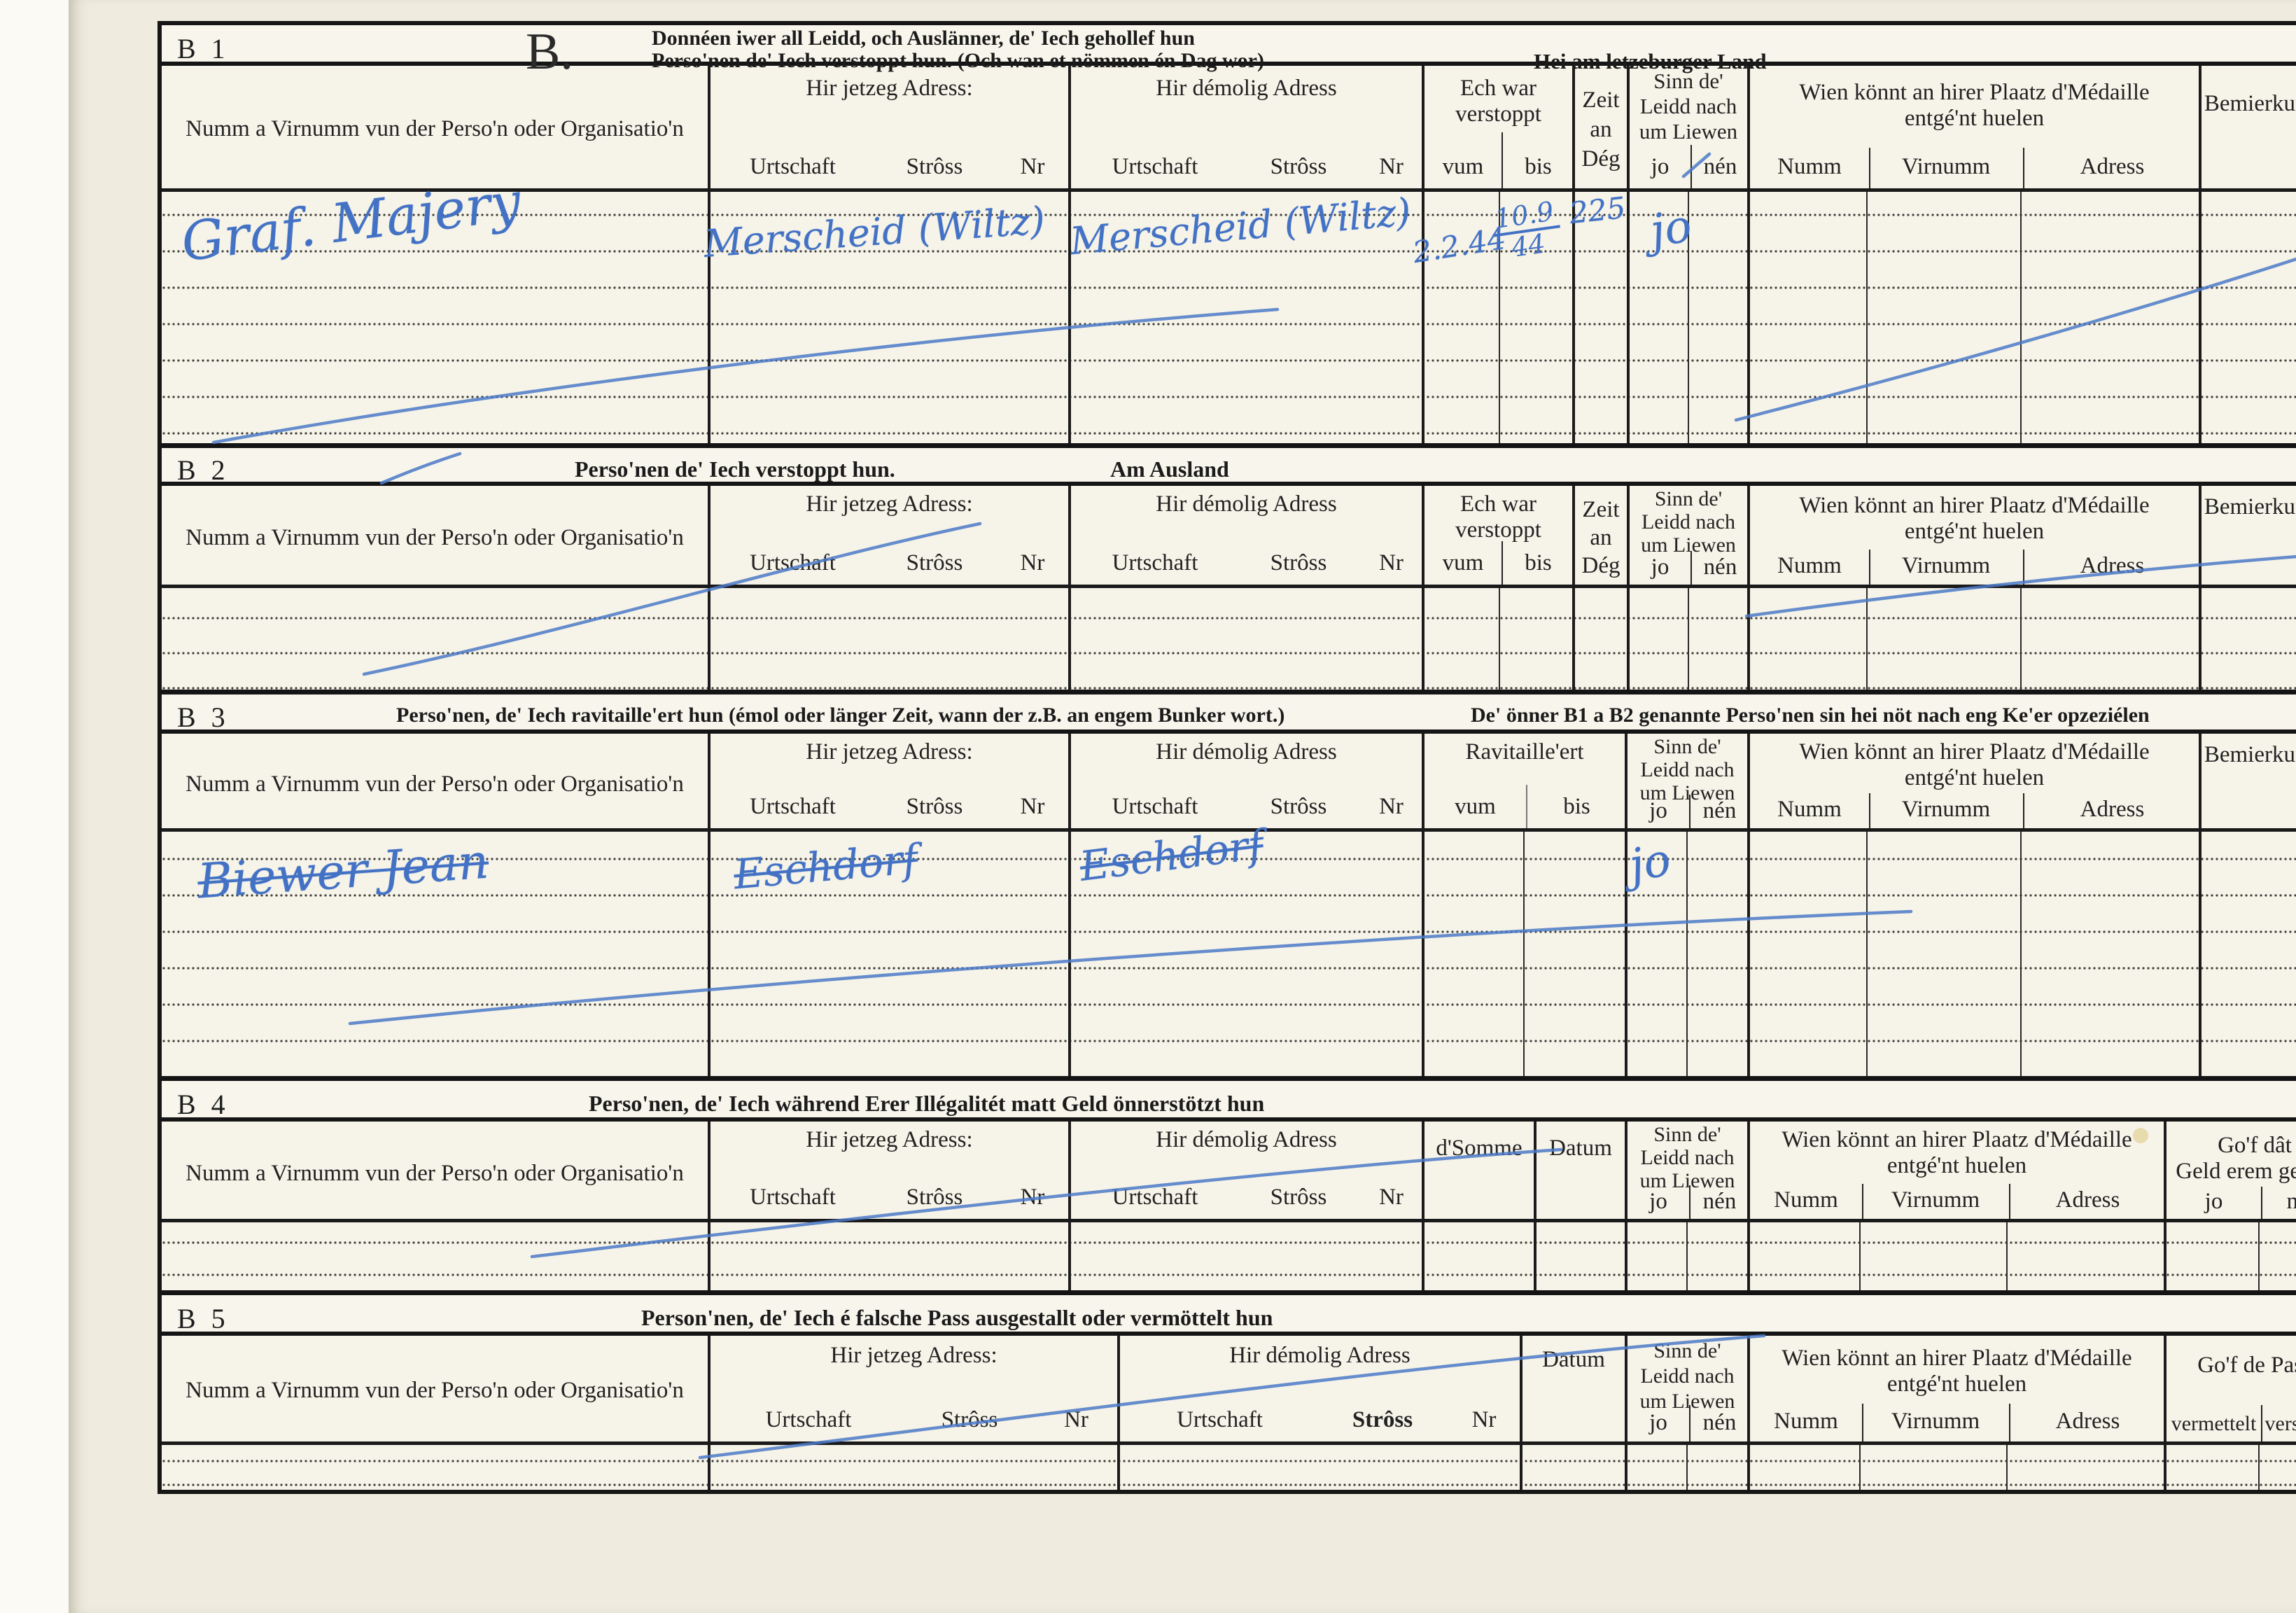 The height and width of the screenshot is (1613, 2296). What do you see at coordinates (2247, 639) in the screenshot?
I see `b2-cell-bemierkungen` at bounding box center [2247, 639].